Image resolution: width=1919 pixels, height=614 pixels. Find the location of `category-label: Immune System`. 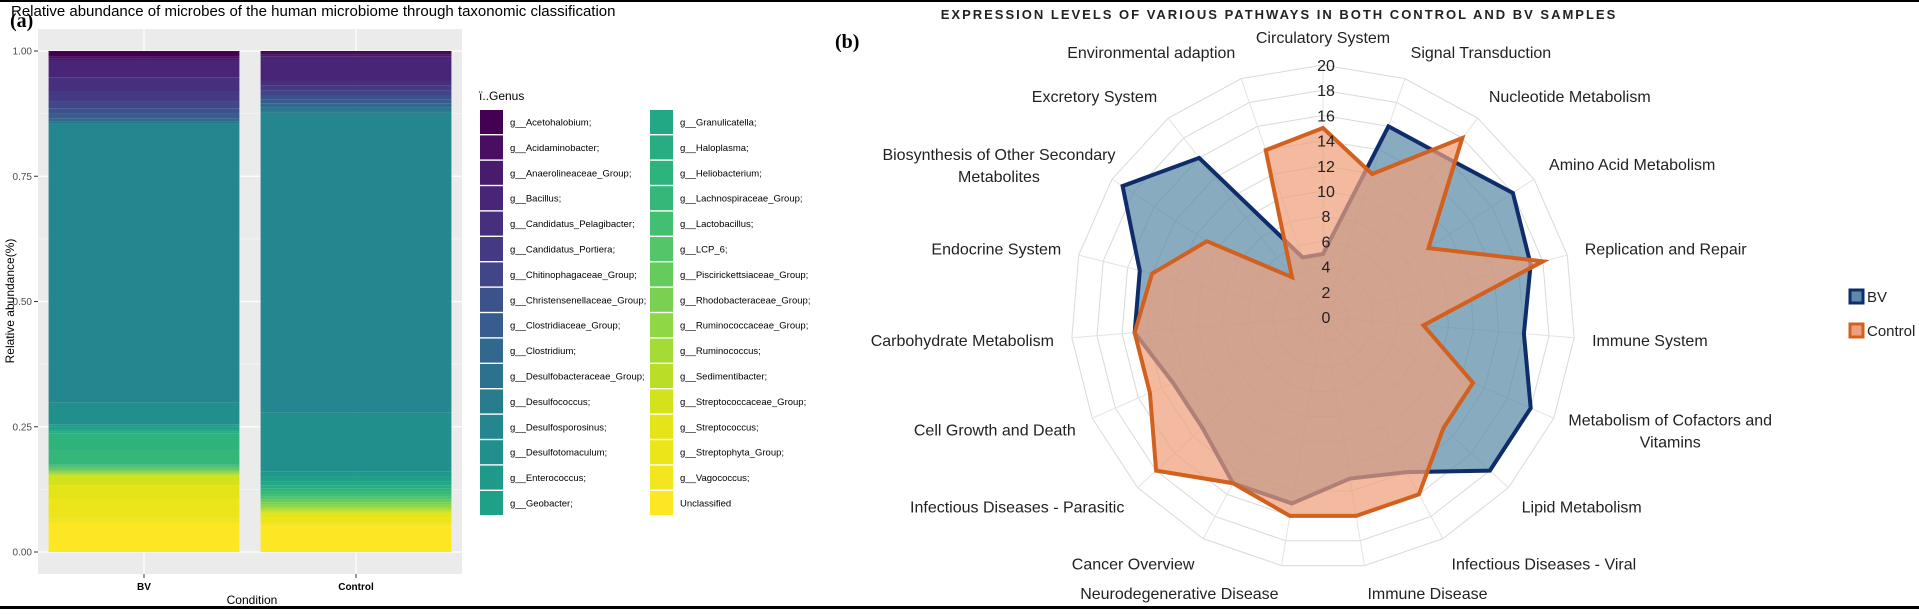

category-label: Immune System is located at coordinates (1650, 341).